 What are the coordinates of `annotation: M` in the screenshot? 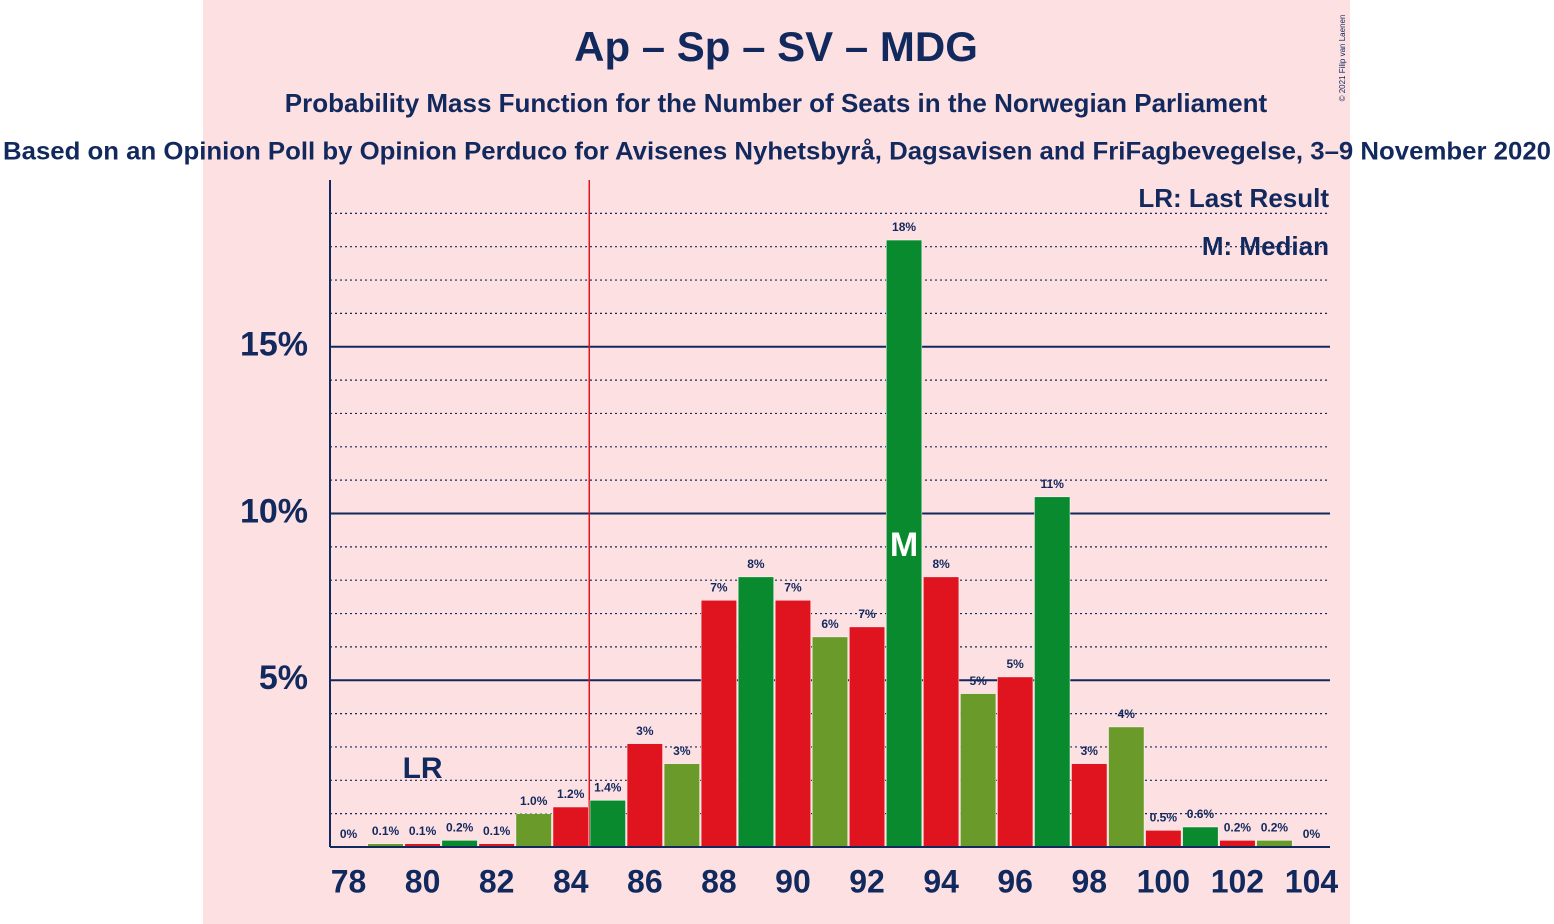 It's located at (904, 545).